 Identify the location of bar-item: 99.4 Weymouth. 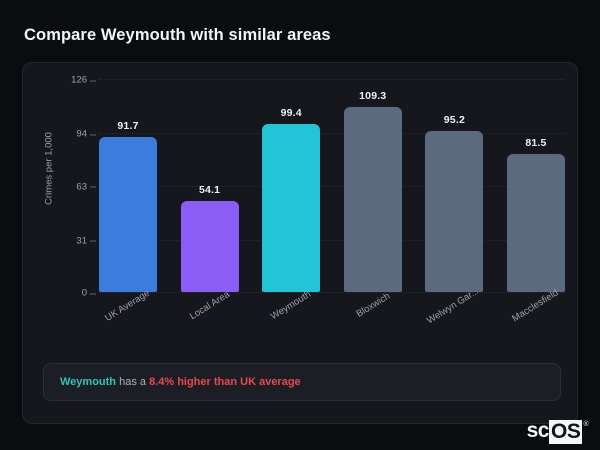
(291, 200).